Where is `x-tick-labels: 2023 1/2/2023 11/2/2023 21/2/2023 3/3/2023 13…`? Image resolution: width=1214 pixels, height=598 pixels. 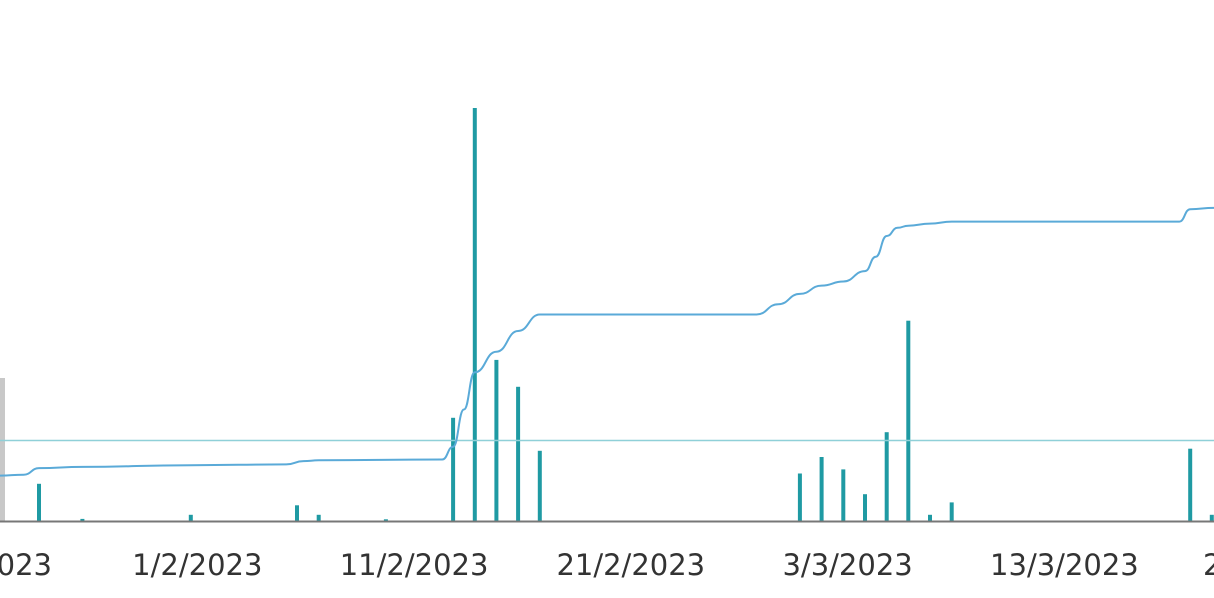
x-tick-labels: 2023 1/2/2023 11/2/2023 21/2/2023 3/3/2023 13… is located at coordinates (607, 565).